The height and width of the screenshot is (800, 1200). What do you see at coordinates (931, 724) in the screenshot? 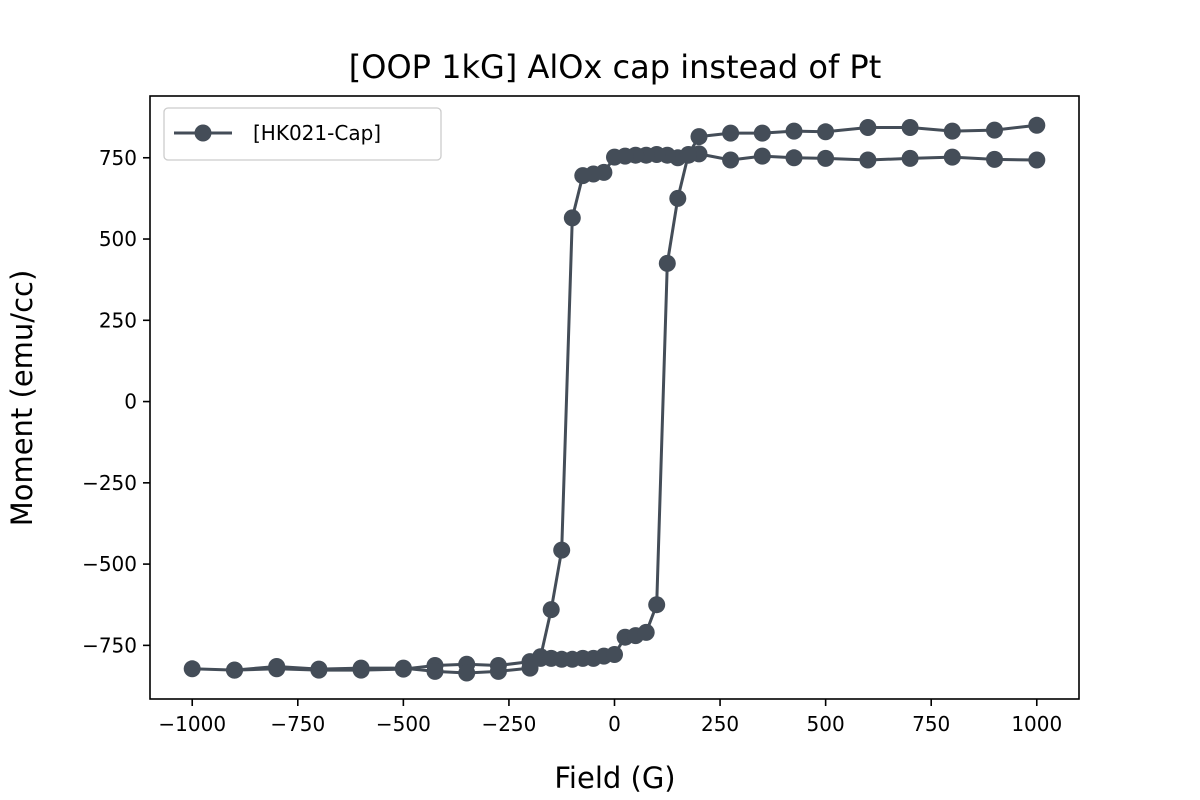
I see `x-tick-label: 750` at bounding box center [931, 724].